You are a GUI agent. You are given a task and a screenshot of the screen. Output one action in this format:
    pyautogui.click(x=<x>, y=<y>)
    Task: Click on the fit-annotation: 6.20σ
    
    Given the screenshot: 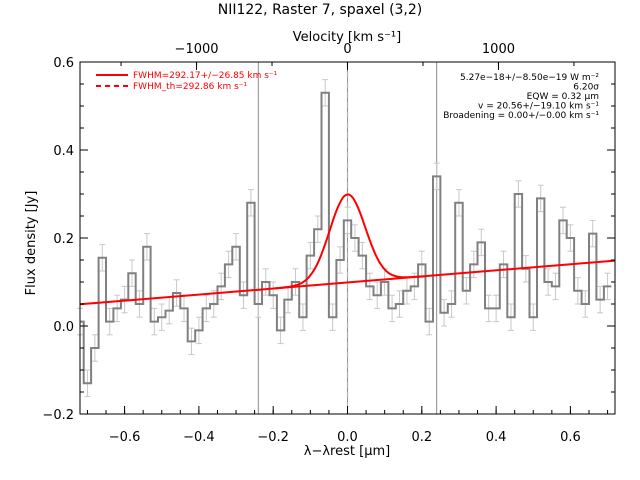 What is the action you would take?
    pyautogui.click(x=586, y=88)
    